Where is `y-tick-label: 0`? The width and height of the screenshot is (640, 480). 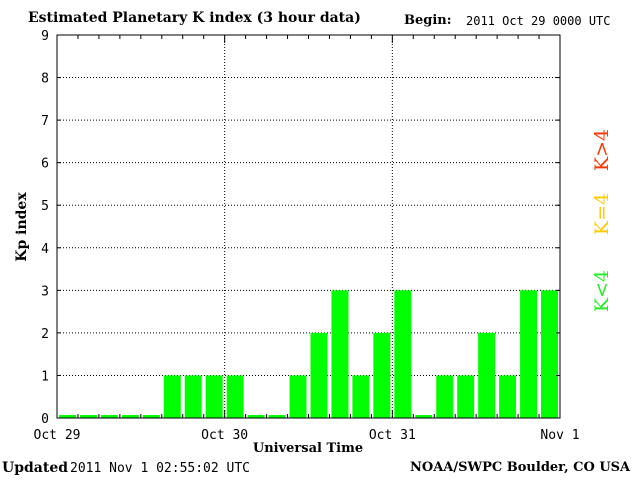
y-tick-label: 0 is located at coordinates (45, 419).